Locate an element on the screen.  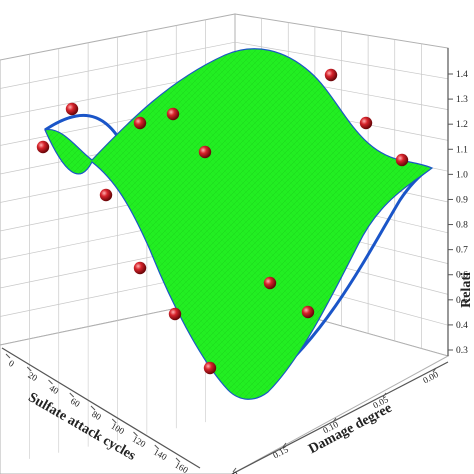
z-tick-label: 0.6 is located at coordinates (462, 276).